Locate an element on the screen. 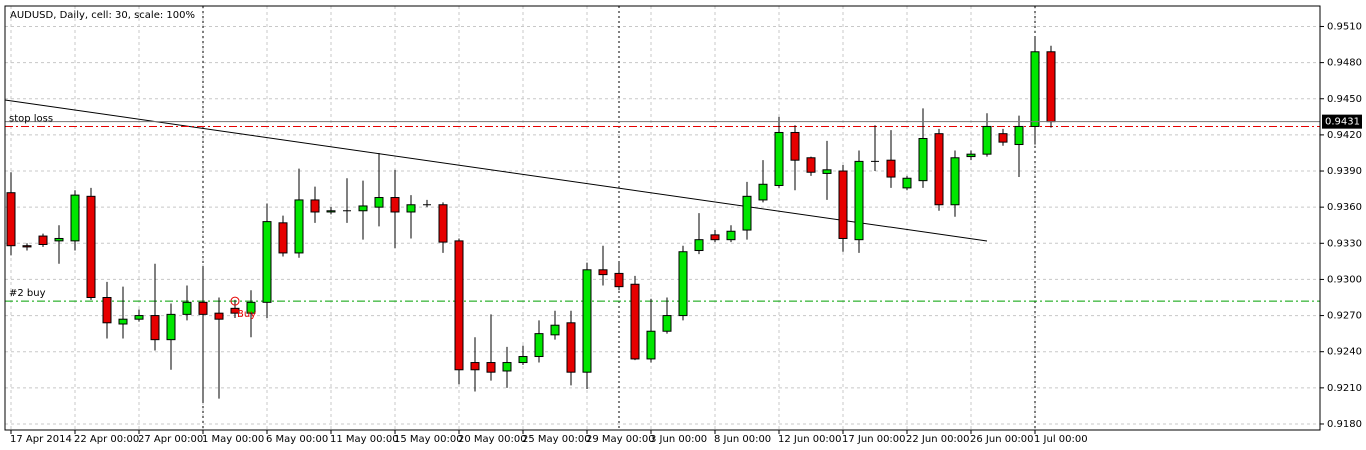  y-tick-label: 0.9180 is located at coordinates (1344, 424).